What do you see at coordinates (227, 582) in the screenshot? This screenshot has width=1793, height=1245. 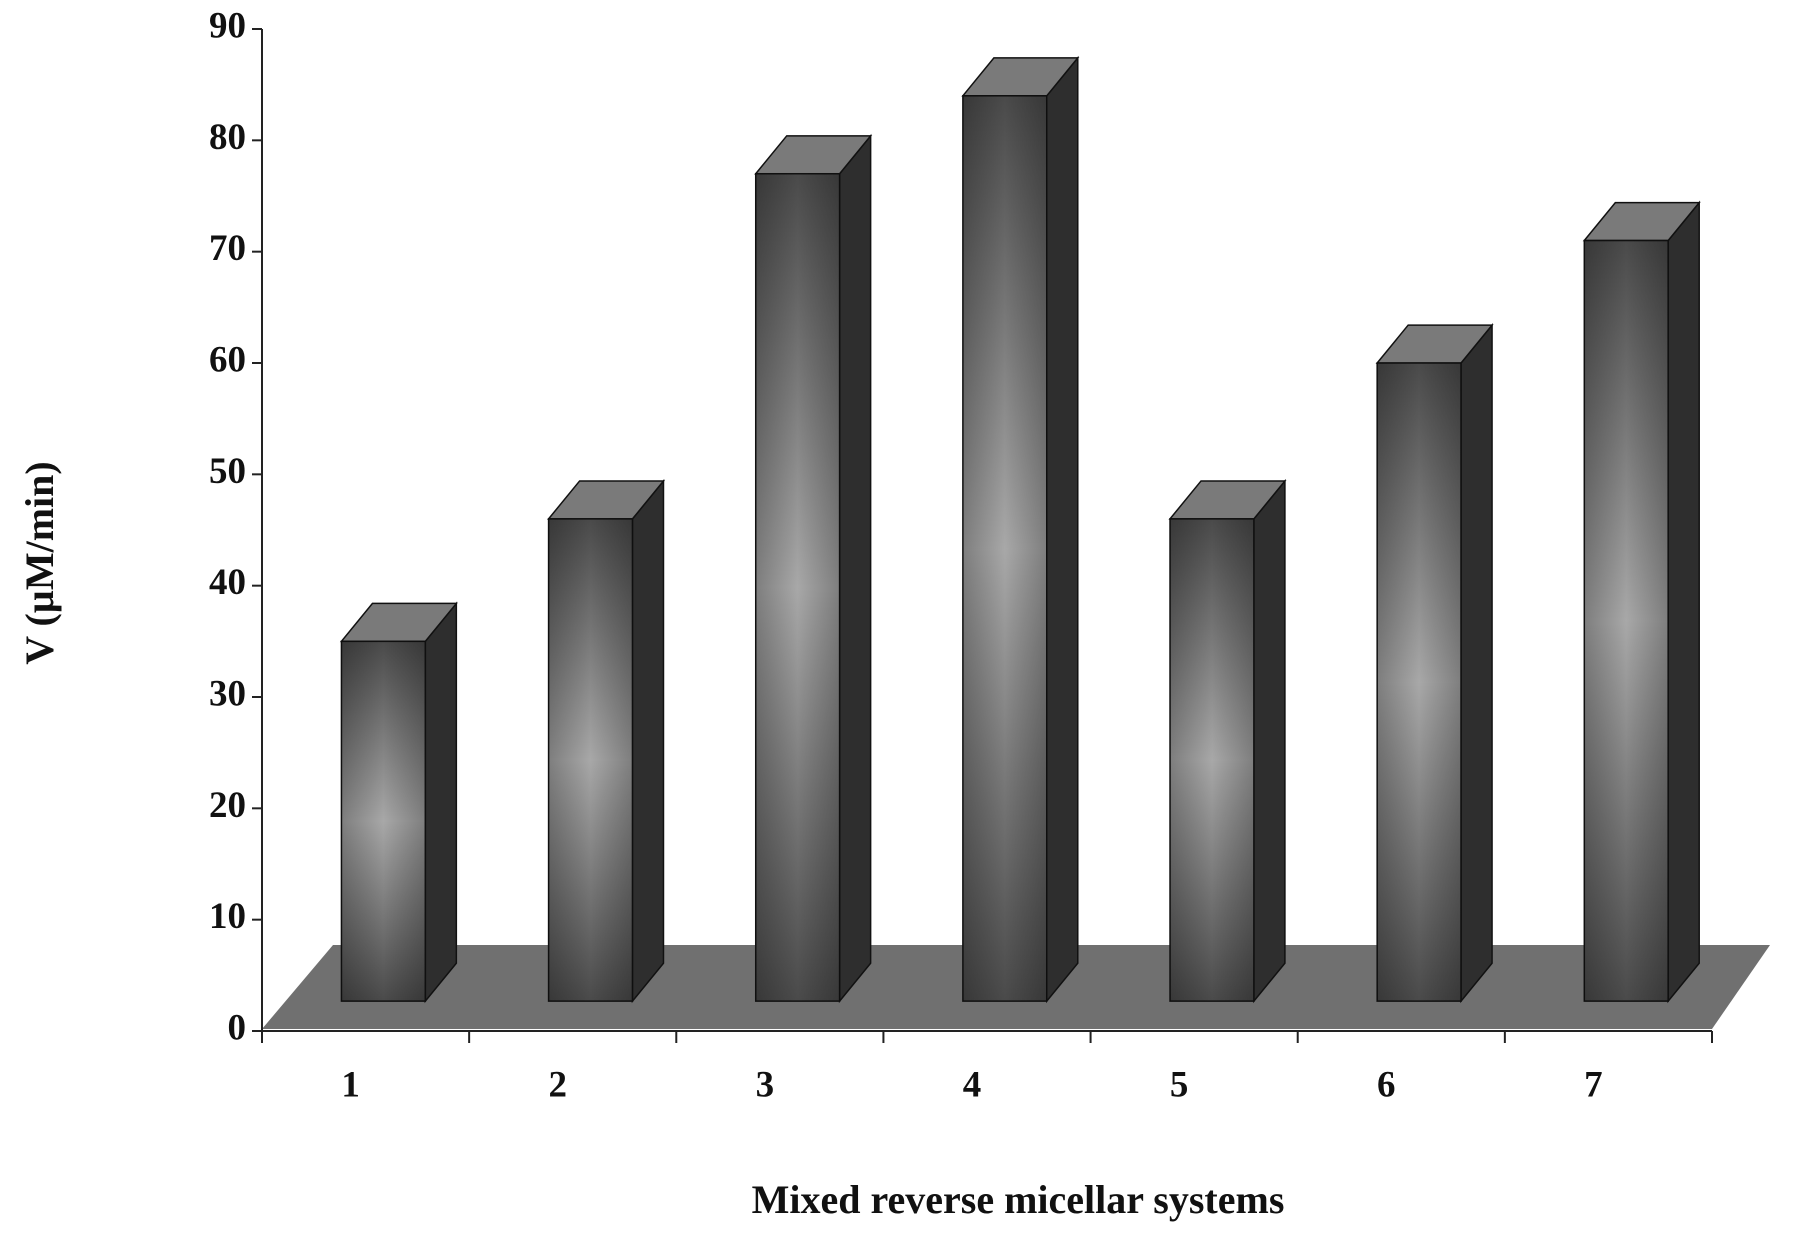 I see `y-tick-label: 40` at bounding box center [227, 582].